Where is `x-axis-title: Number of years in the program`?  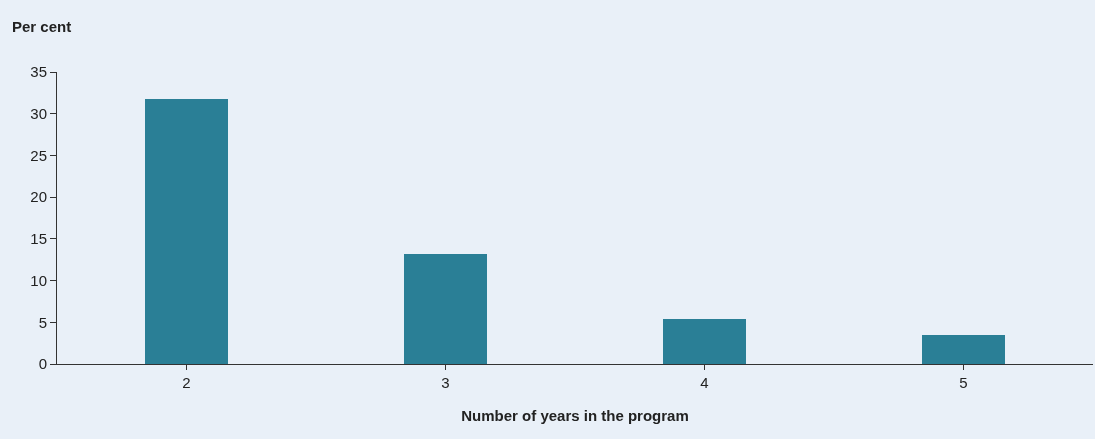 x-axis-title: Number of years in the program is located at coordinates (575, 415).